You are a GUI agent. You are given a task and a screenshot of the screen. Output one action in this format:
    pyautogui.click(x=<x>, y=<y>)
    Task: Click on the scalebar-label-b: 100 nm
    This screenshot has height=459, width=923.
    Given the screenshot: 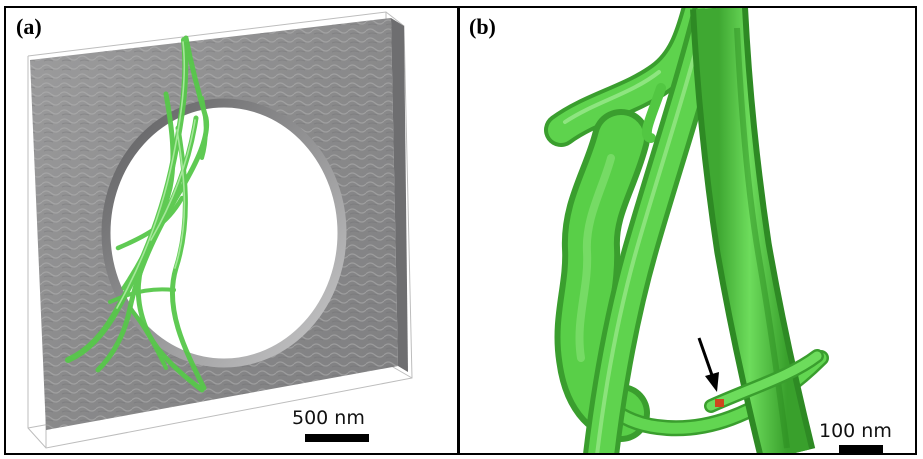 What is the action you would take?
    pyautogui.click(x=855, y=431)
    